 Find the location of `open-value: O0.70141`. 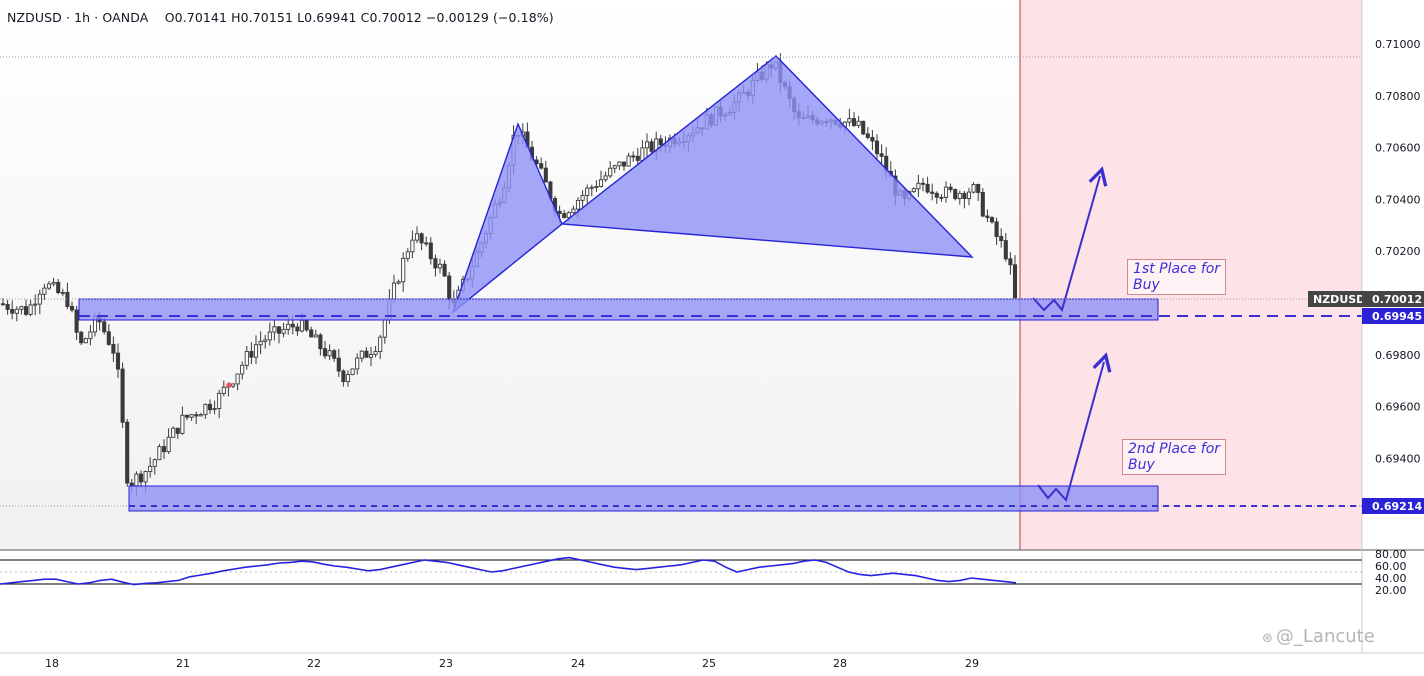

open-value: O0.70141 is located at coordinates (196, 17).